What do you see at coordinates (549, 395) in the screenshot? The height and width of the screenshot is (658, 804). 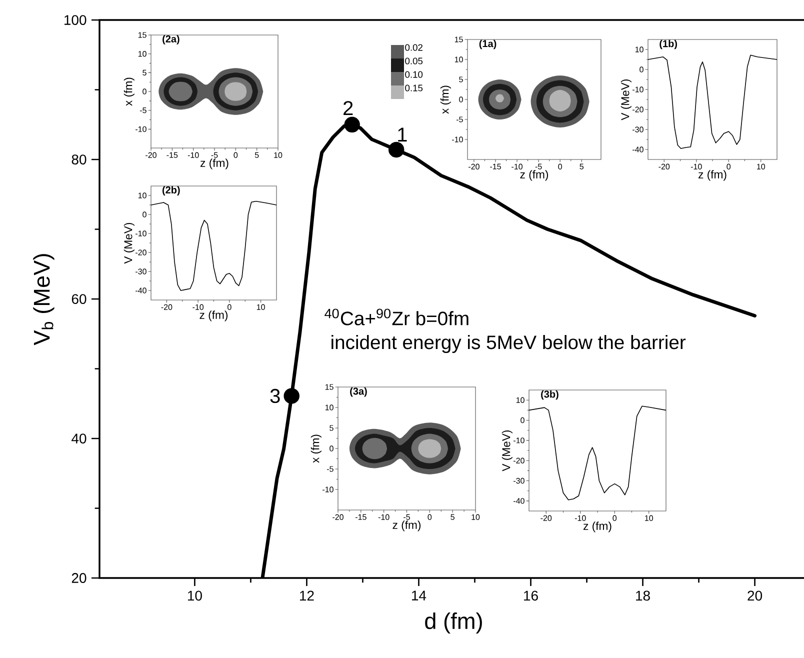 I see `chart-title: (3b)` at bounding box center [549, 395].